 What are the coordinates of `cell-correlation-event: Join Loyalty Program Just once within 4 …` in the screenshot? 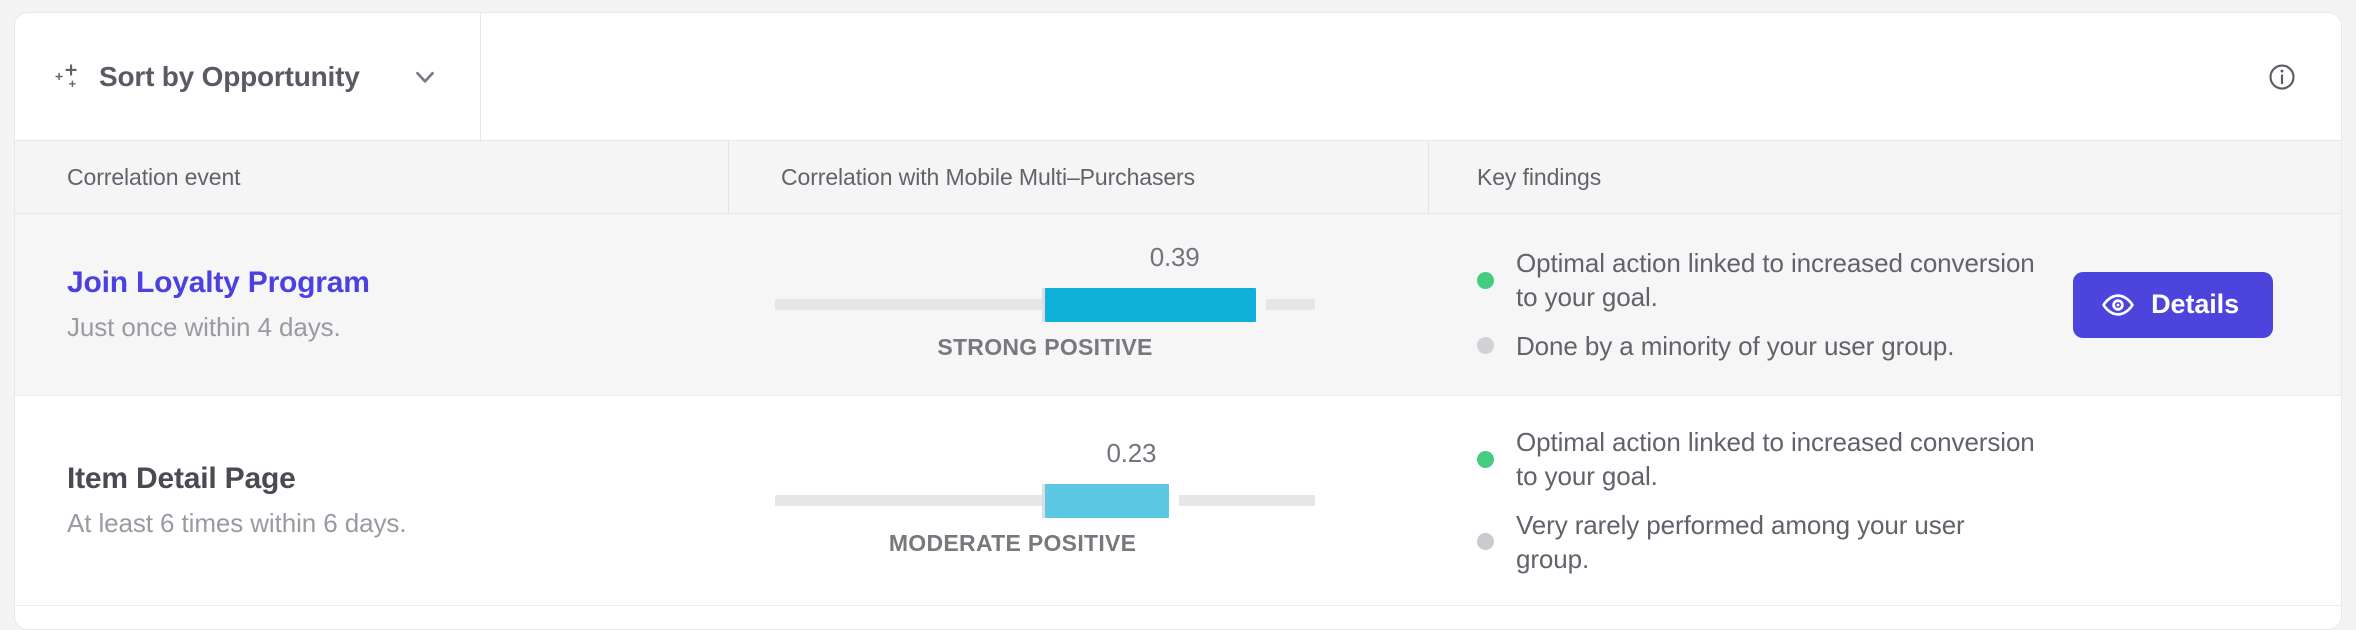 It's located at (372, 304).